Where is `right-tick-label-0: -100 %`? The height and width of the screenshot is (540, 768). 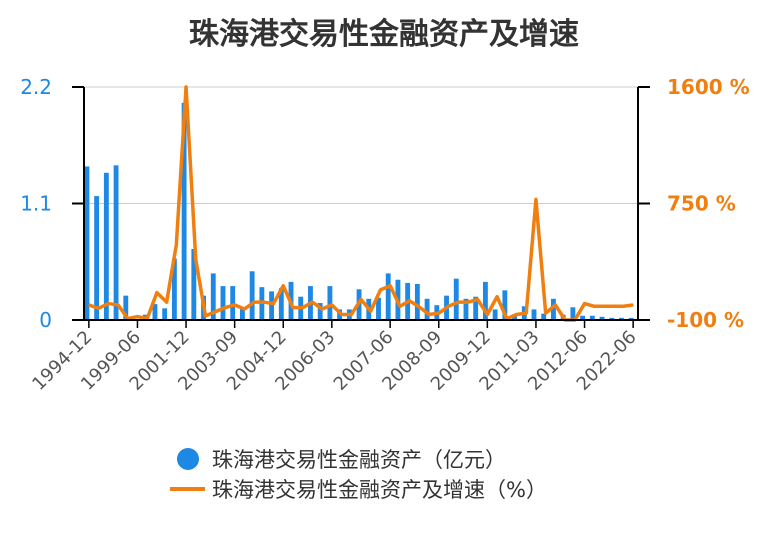 right-tick-label-0: -100 % is located at coordinates (705, 320).